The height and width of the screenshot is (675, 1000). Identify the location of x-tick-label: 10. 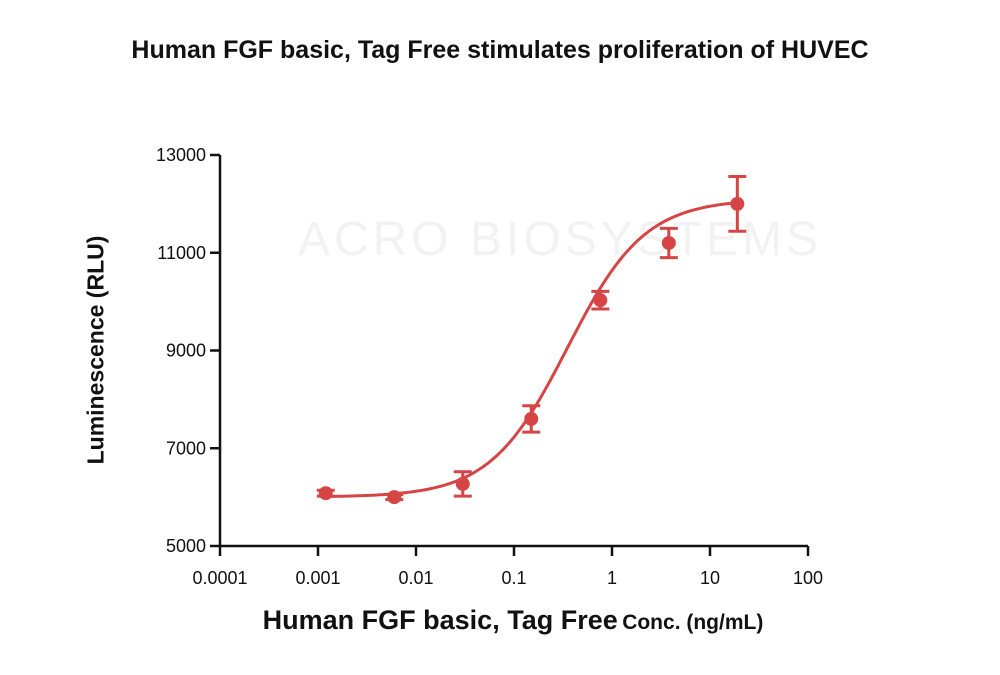
(710, 578).